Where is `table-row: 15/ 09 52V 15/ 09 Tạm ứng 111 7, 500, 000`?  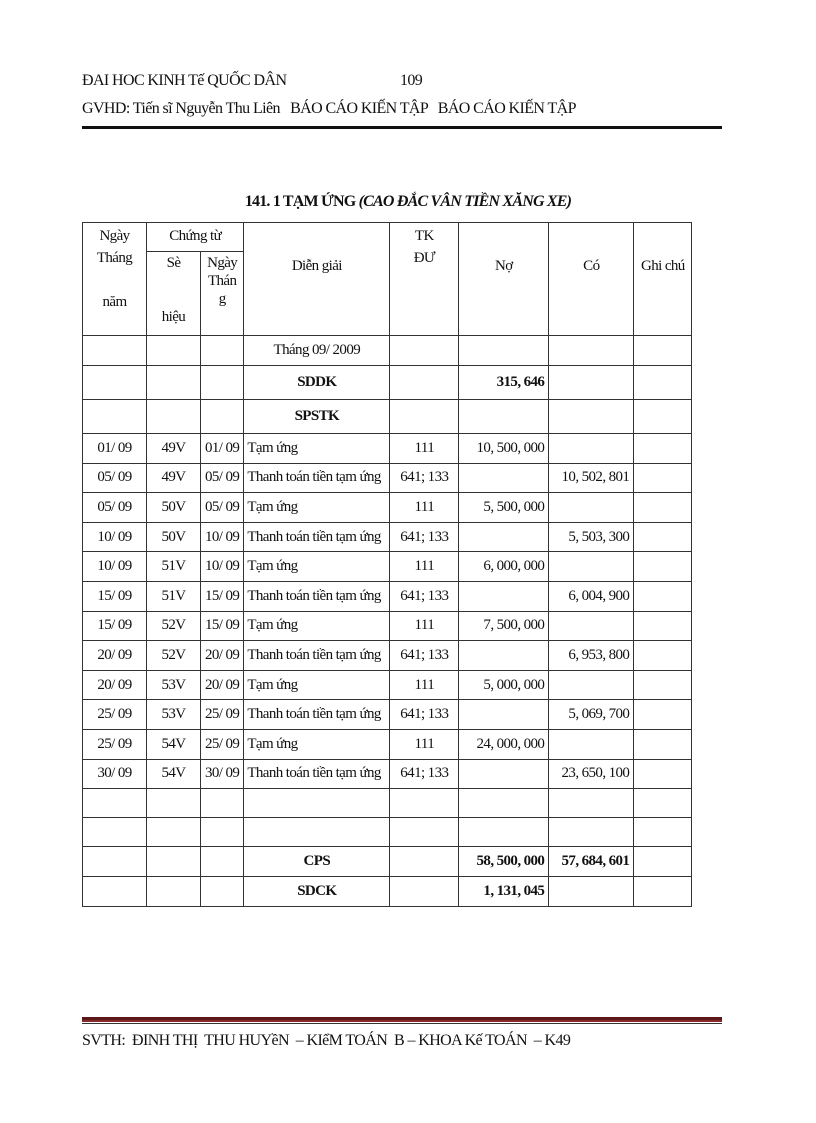
table-row: 15/ 09 52V 15/ 09 Tạm ứng 111 7, 500, 000 is located at coordinates (387, 626).